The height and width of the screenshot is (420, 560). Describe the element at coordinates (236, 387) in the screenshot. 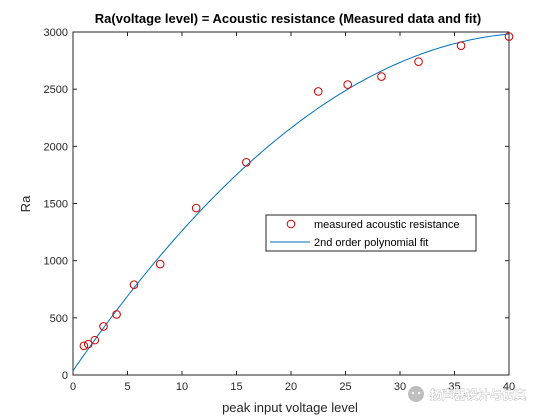

I see `x-tick-label: 15` at that location.